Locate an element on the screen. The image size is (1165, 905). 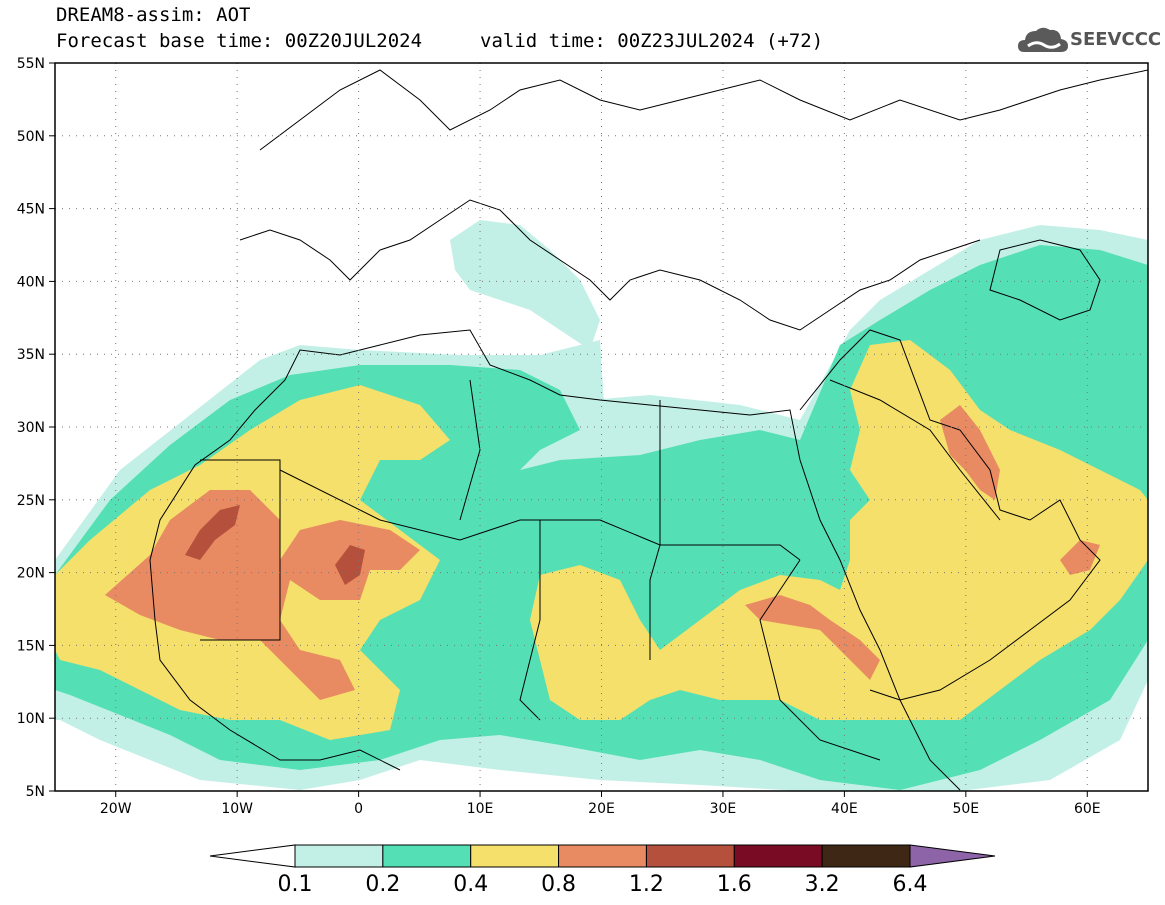
lon-tick-label: 10W is located at coordinates (237, 809).